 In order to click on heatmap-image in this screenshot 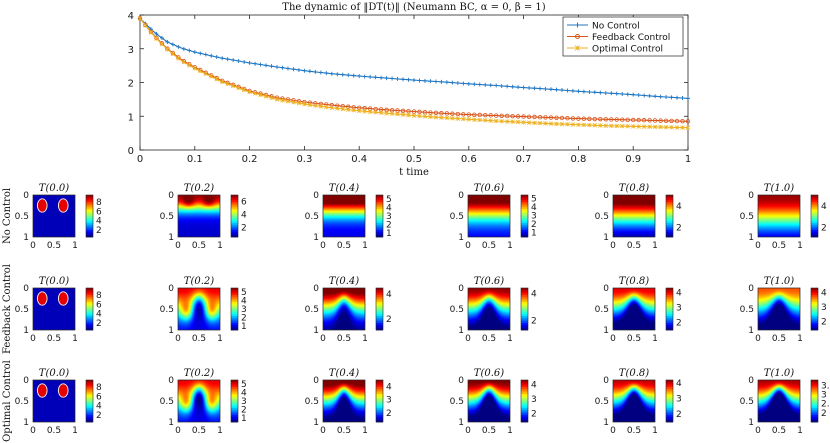, I will do `click(634, 401)`.